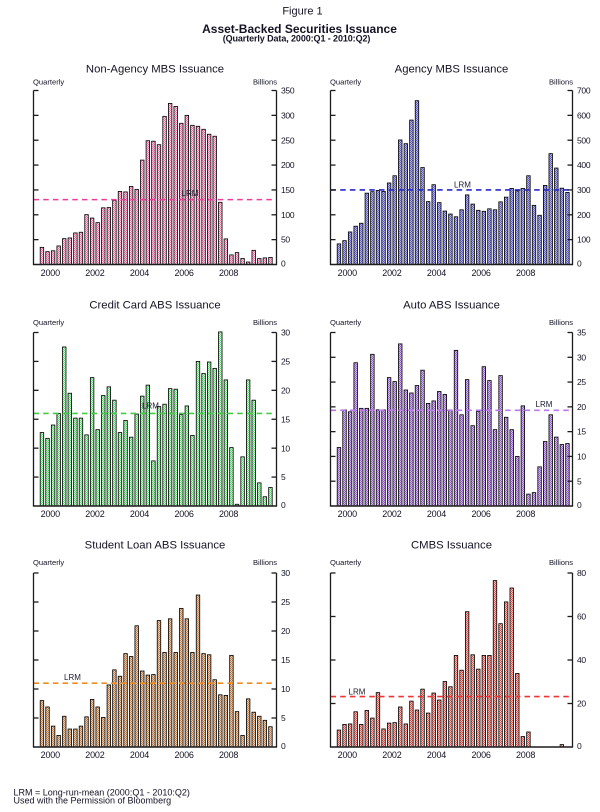  I want to click on svg-text: 150, so click(288, 190).